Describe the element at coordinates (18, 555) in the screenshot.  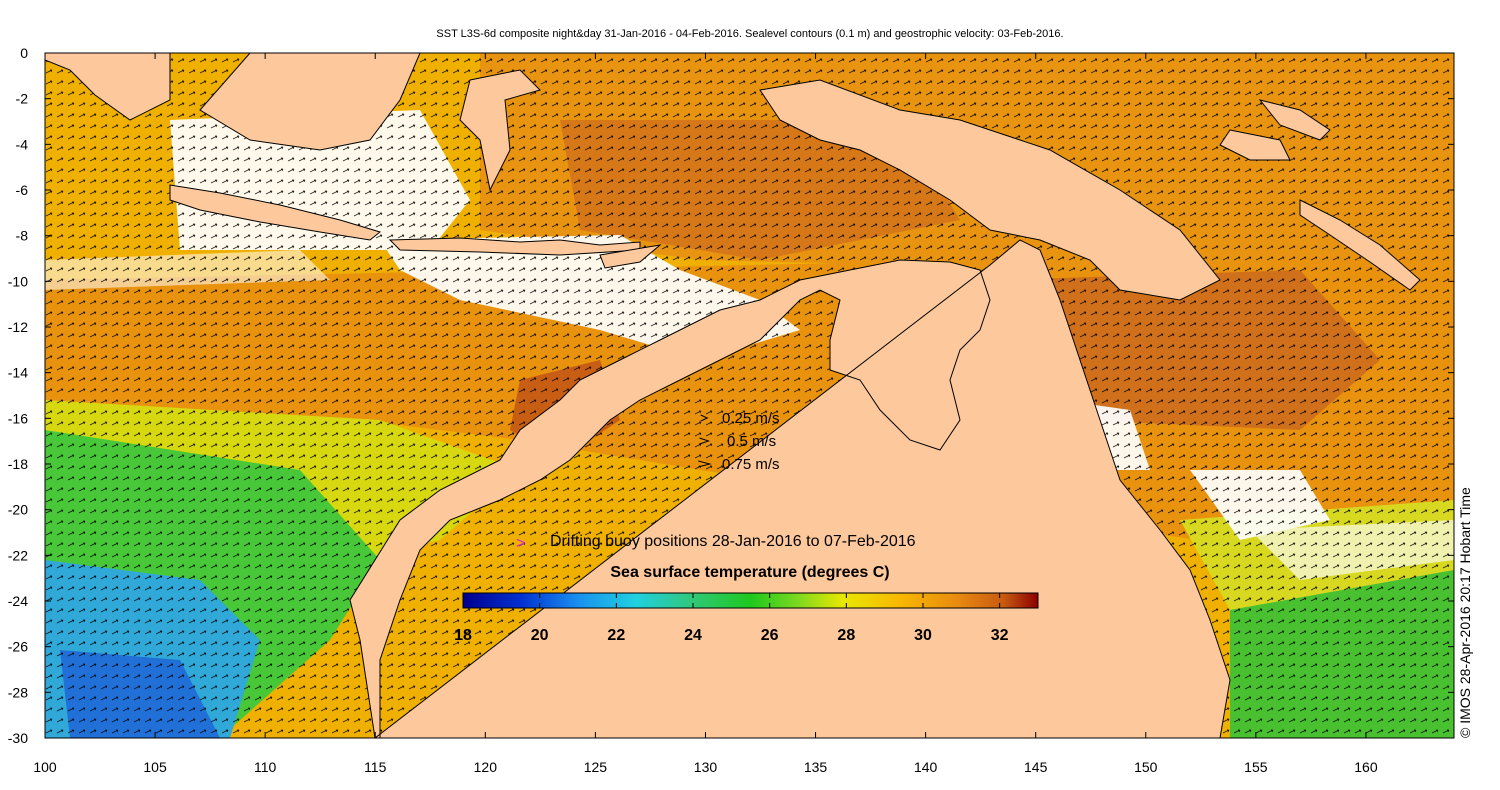
I see `y-tick-label: -22` at that location.